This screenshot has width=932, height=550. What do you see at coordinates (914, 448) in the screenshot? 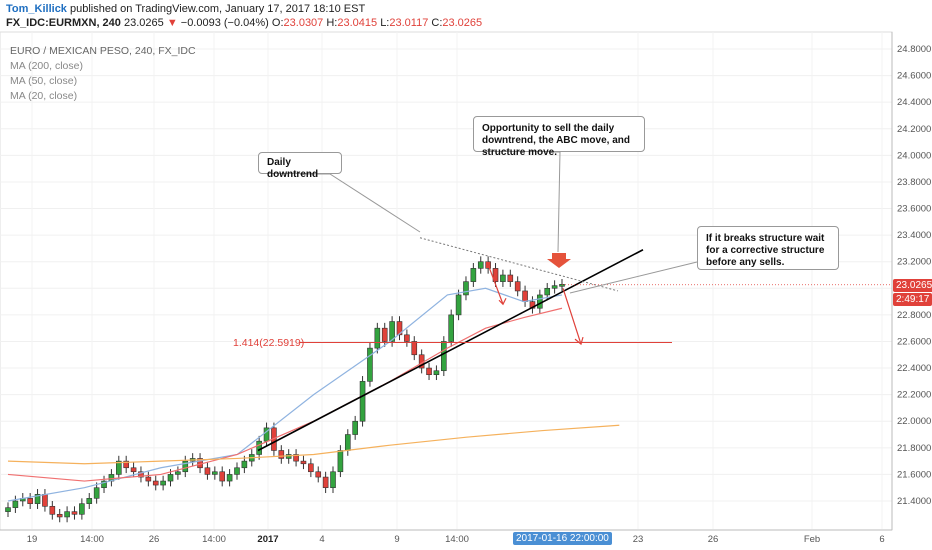
I see `y-tick-label: 21.8000` at bounding box center [914, 448].